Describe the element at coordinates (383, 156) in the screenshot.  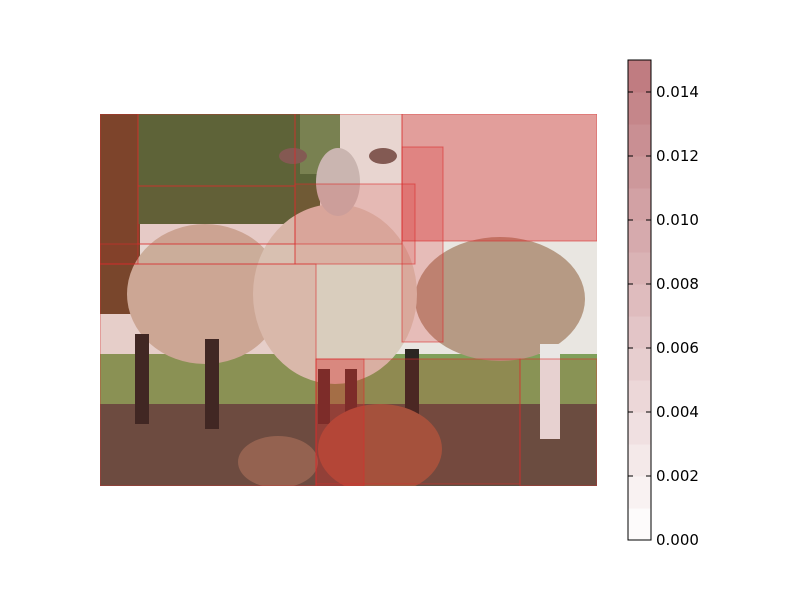
I see `sheep-center-ear-r` at that location.